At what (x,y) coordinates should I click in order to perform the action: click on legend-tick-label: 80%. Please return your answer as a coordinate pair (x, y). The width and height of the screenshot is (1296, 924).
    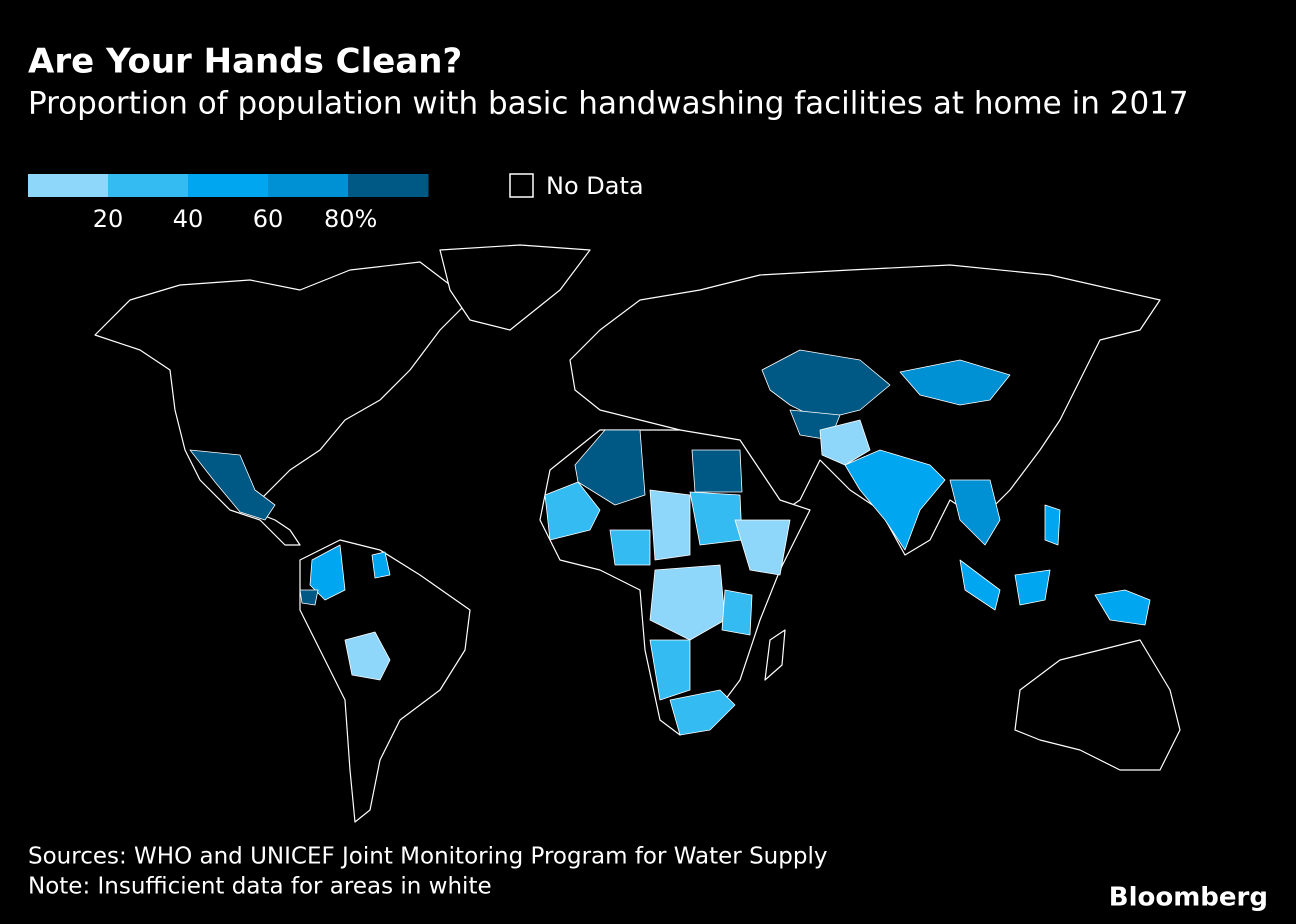
    Looking at the image, I should click on (350, 219).